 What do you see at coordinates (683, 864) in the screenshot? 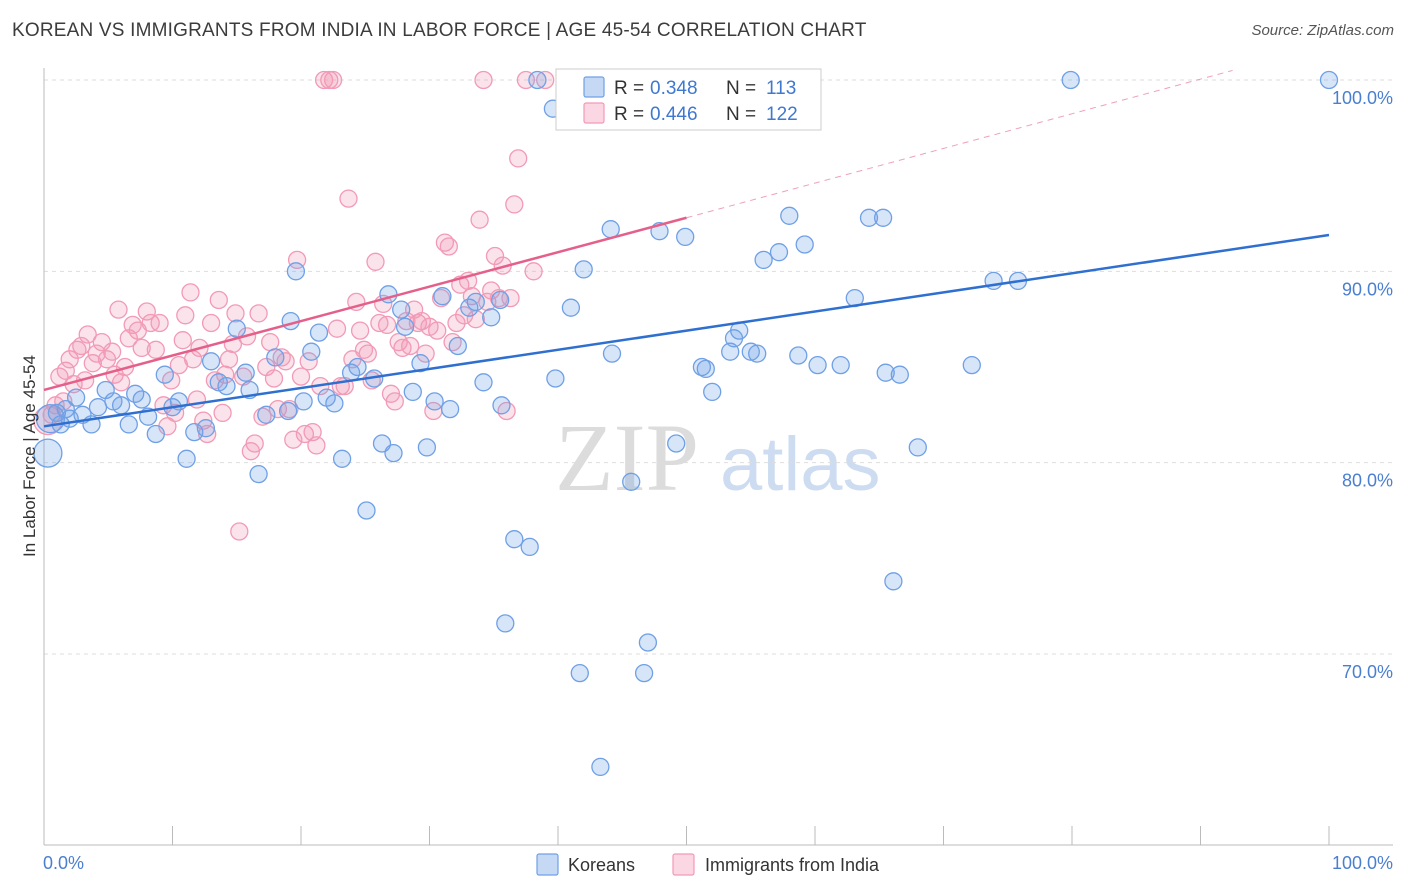
I see `bottom-legend-swatch-india` at bounding box center [683, 864].